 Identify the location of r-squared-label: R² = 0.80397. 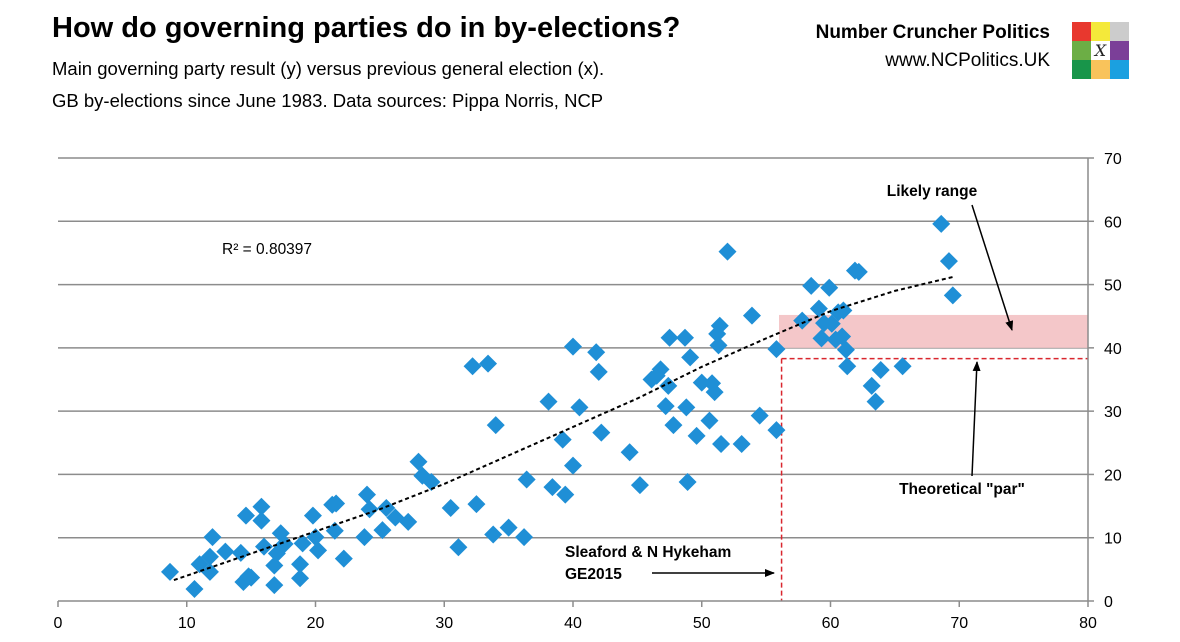
(267, 249).